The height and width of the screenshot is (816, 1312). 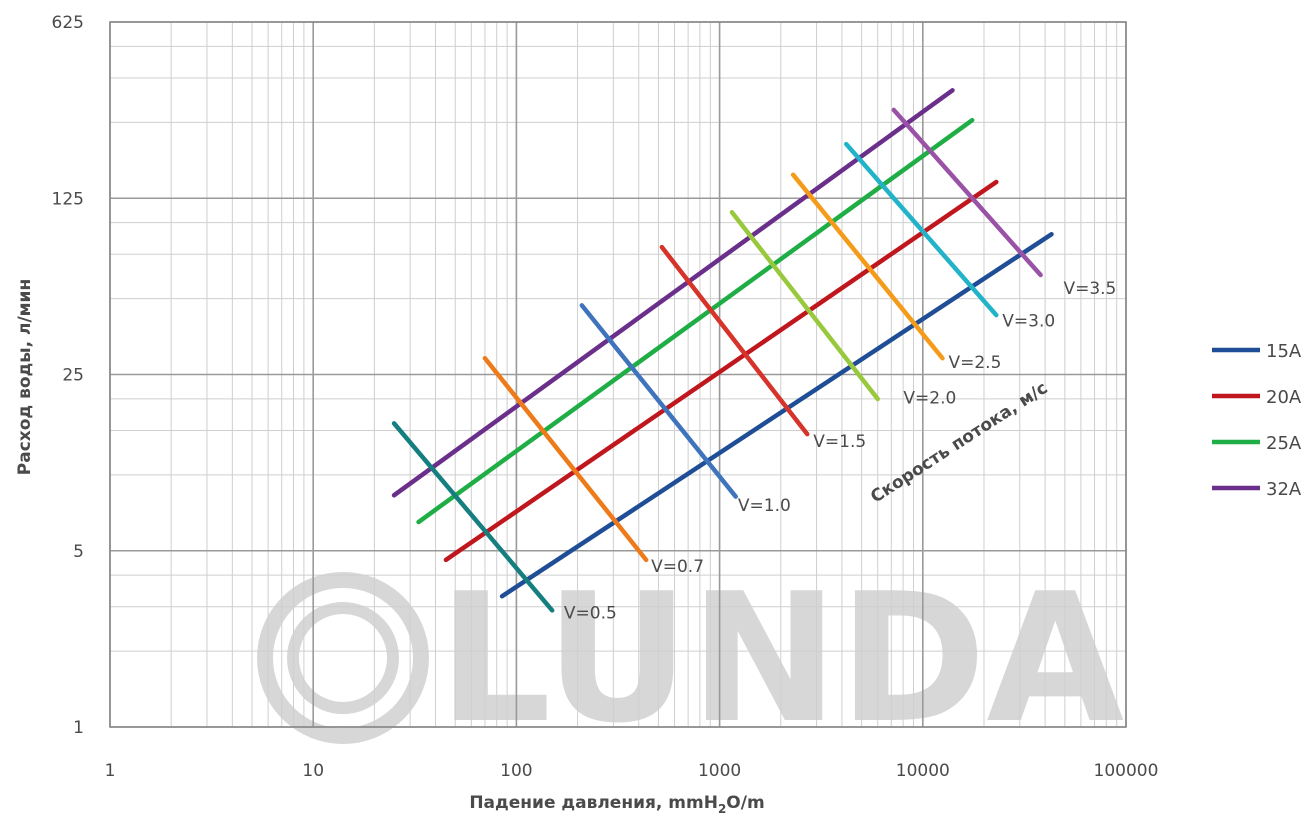 I want to click on legend-item-25a: 25A, so click(x=1257, y=443).